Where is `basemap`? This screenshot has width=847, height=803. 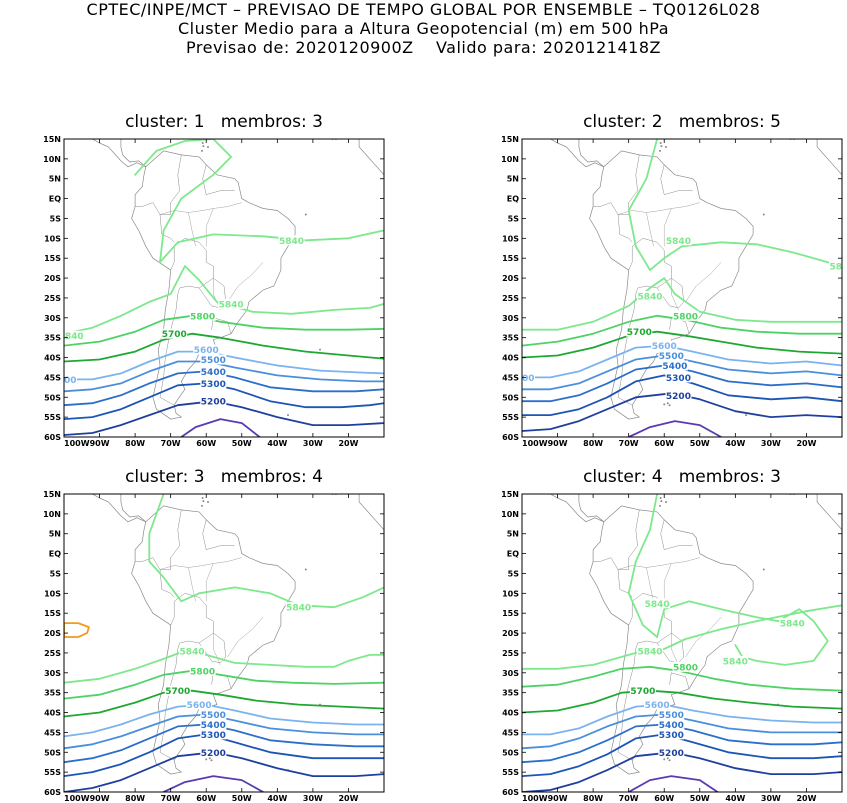 basemap is located at coordinates (695, 279).